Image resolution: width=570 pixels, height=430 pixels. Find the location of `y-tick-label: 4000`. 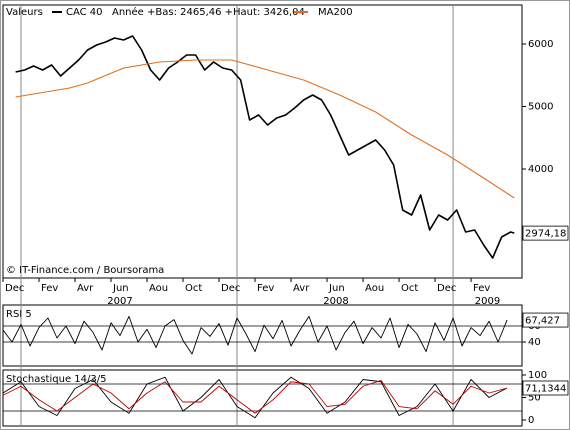

y-tick-label: 4000 is located at coordinates (540, 169).